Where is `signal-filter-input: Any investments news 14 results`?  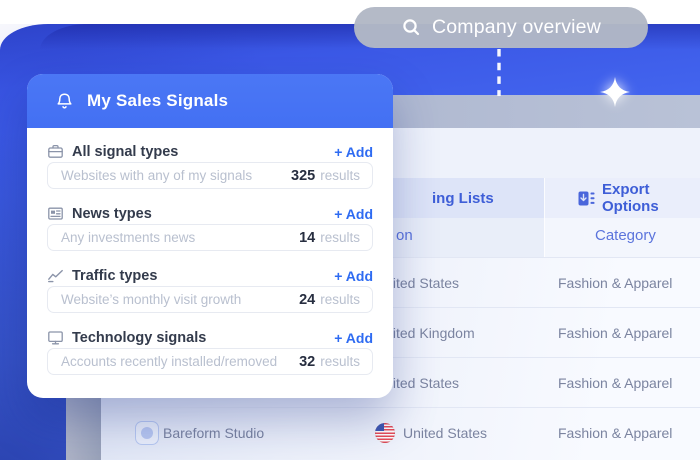 signal-filter-input: Any investments news 14 results is located at coordinates (210, 237).